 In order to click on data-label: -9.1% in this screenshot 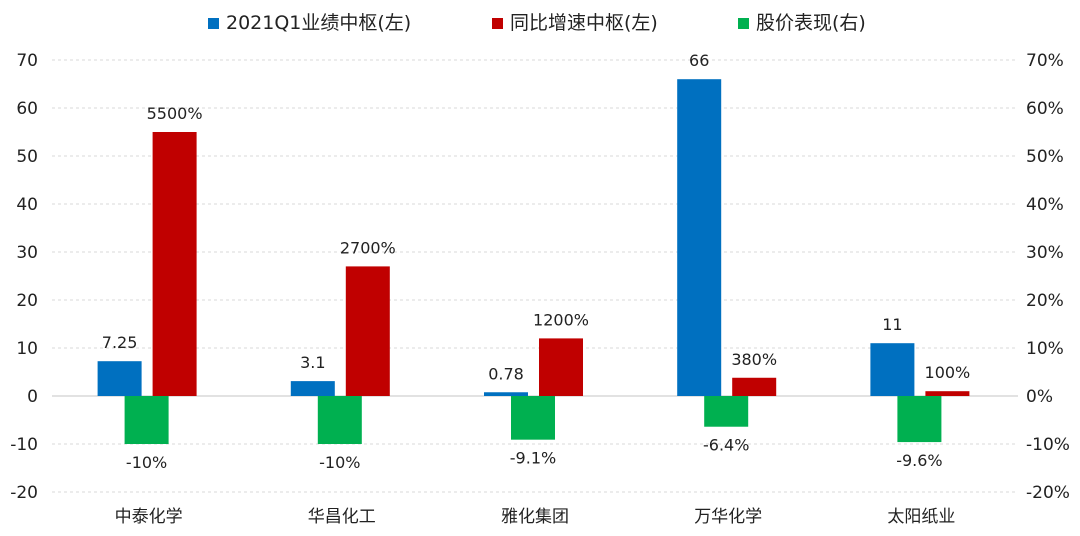, I will do `click(533, 458)`.